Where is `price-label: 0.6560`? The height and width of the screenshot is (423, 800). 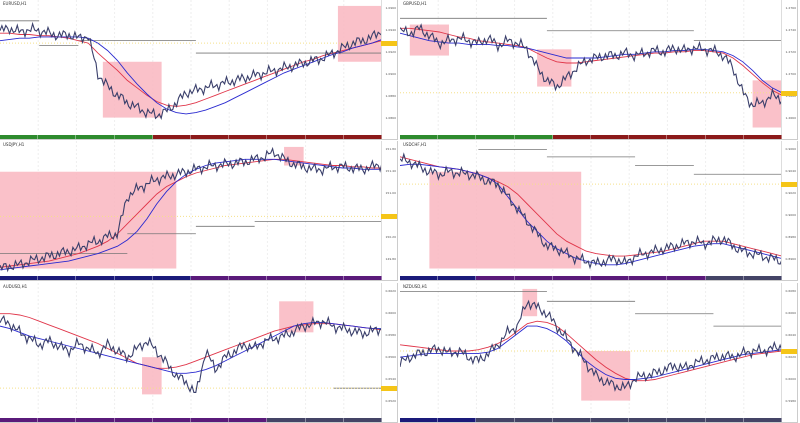
price-label: 0.6560 is located at coordinates (391, 357).